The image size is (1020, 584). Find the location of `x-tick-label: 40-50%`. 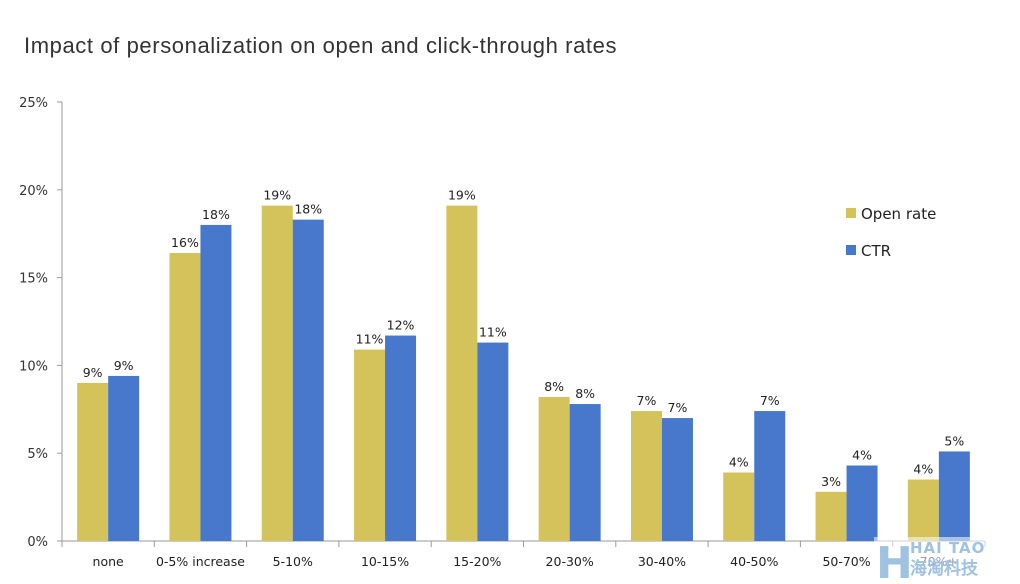

x-tick-label: 40-50% is located at coordinates (754, 561).